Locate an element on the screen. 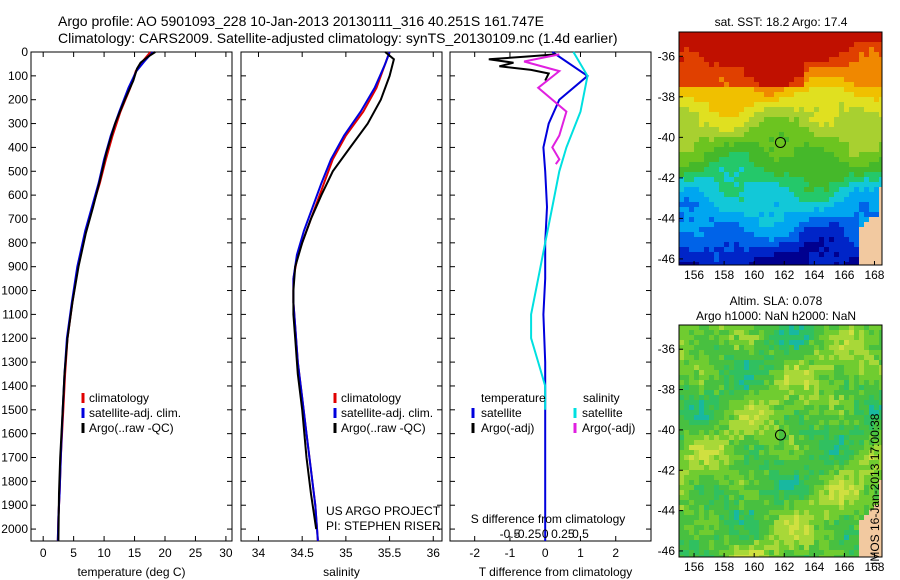  x-tick-label: 1 is located at coordinates (580, 553).